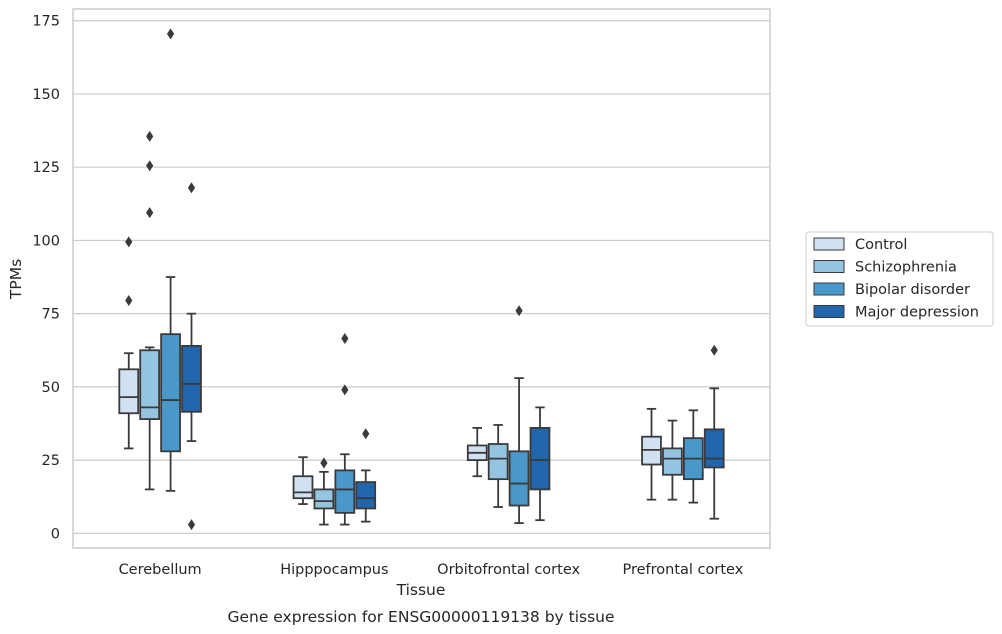  Describe the element at coordinates (46, 241) in the screenshot. I see `y-tick-label: 100` at that location.